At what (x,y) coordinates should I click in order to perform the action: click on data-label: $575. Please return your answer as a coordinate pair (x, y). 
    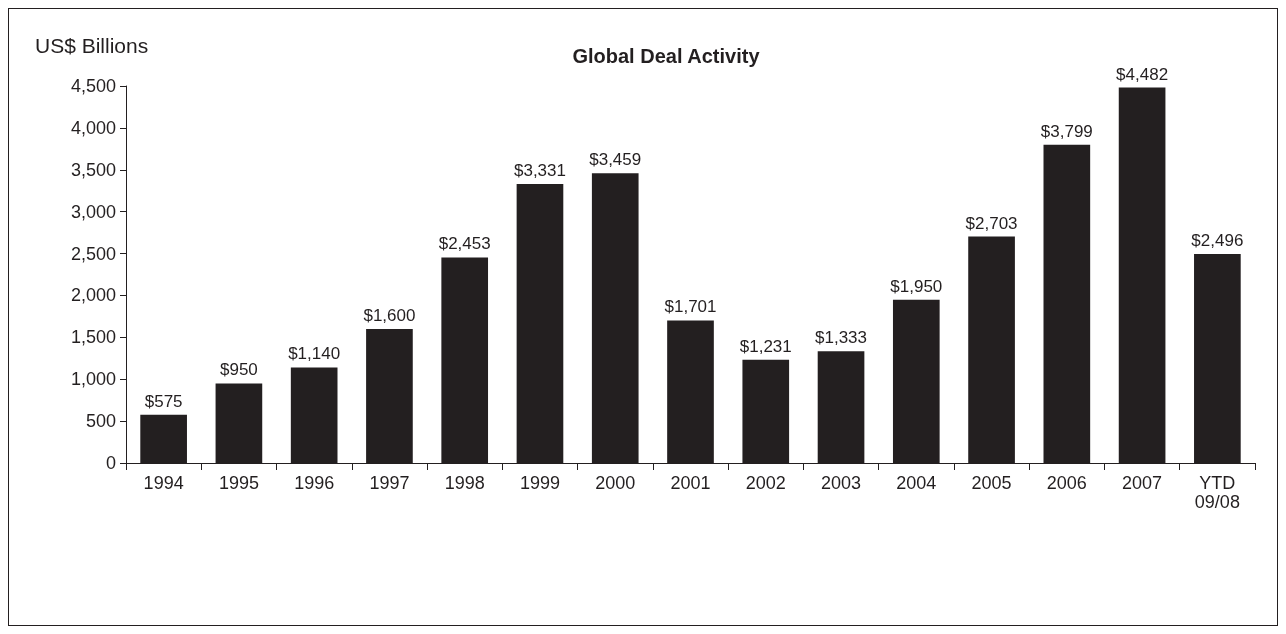
    Looking at the image, I should click on (163, 401).